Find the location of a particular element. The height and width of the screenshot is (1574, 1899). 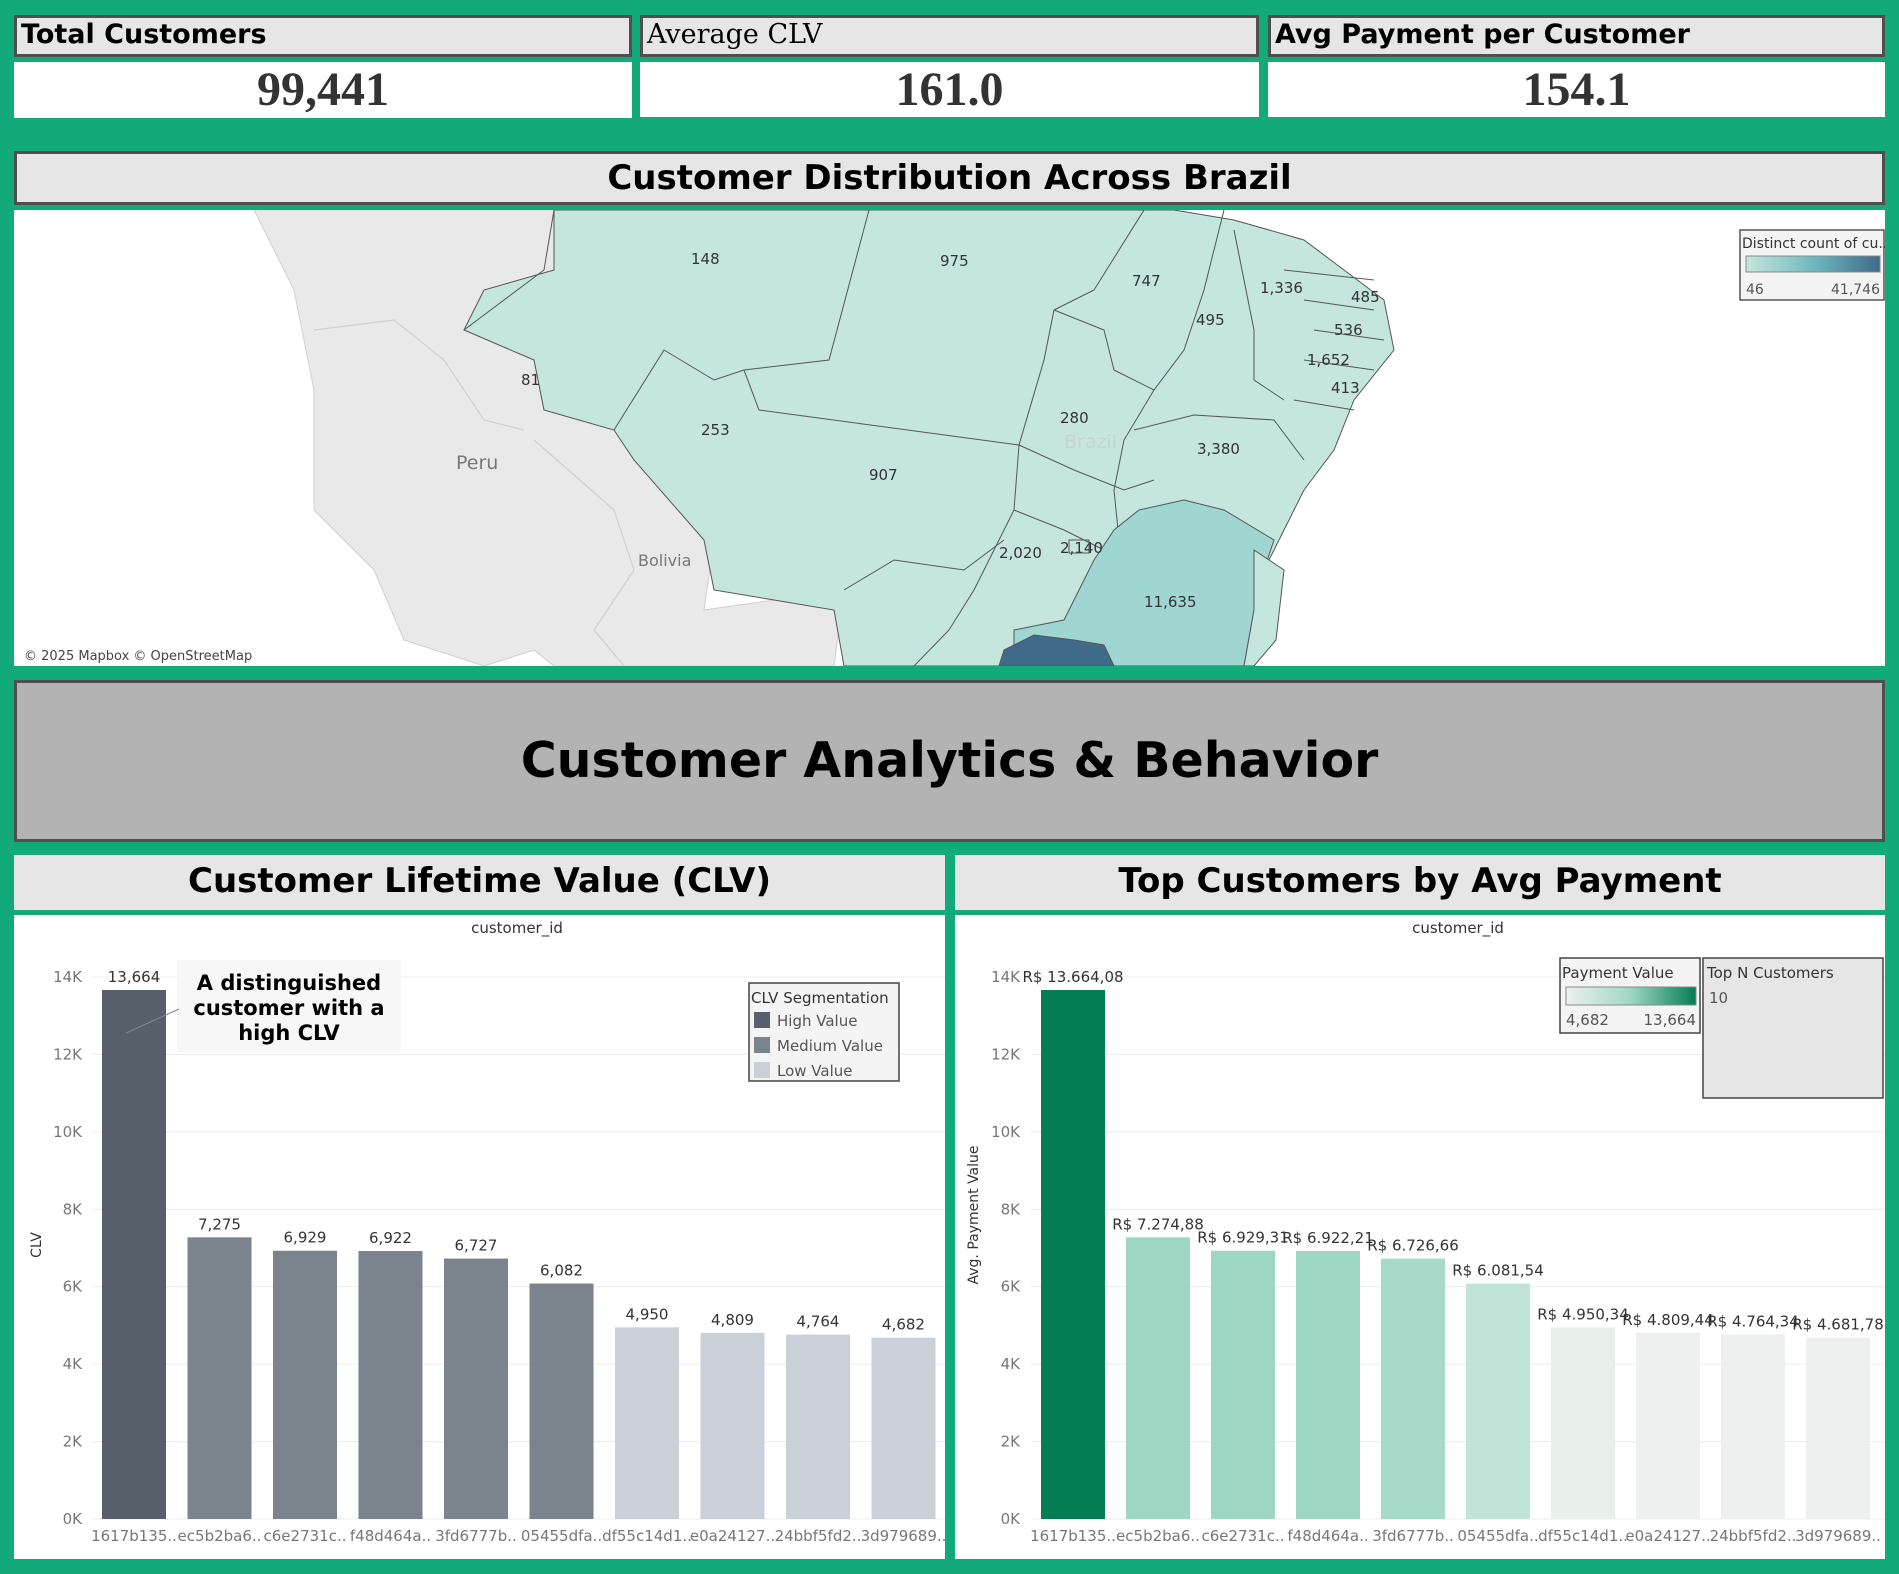

state-minas-gerais is located at coordinates (1144, 582).